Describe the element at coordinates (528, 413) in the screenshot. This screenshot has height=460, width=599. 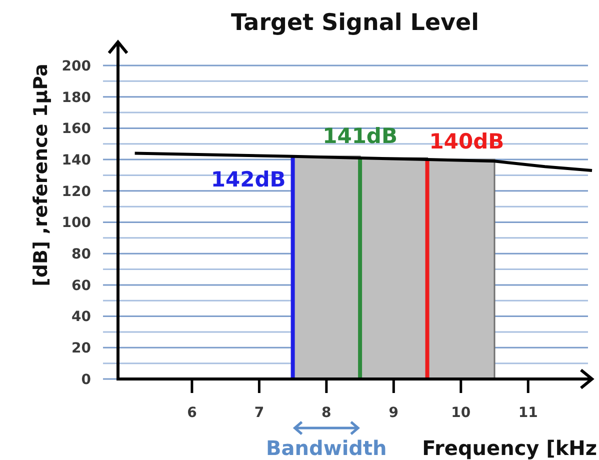
I see `x-tick-label: 11` at that location.